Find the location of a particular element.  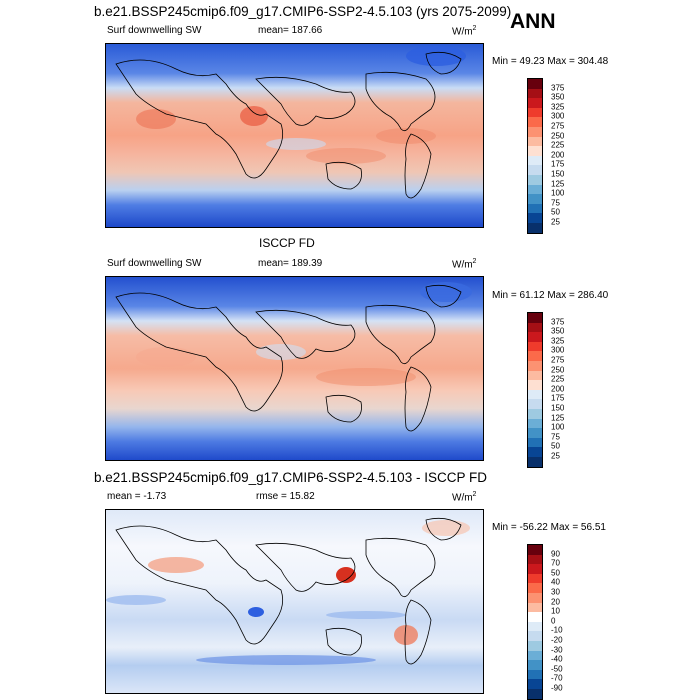

panel3-mean-label: mean = -1.73 is located at coordinates (137, 496).